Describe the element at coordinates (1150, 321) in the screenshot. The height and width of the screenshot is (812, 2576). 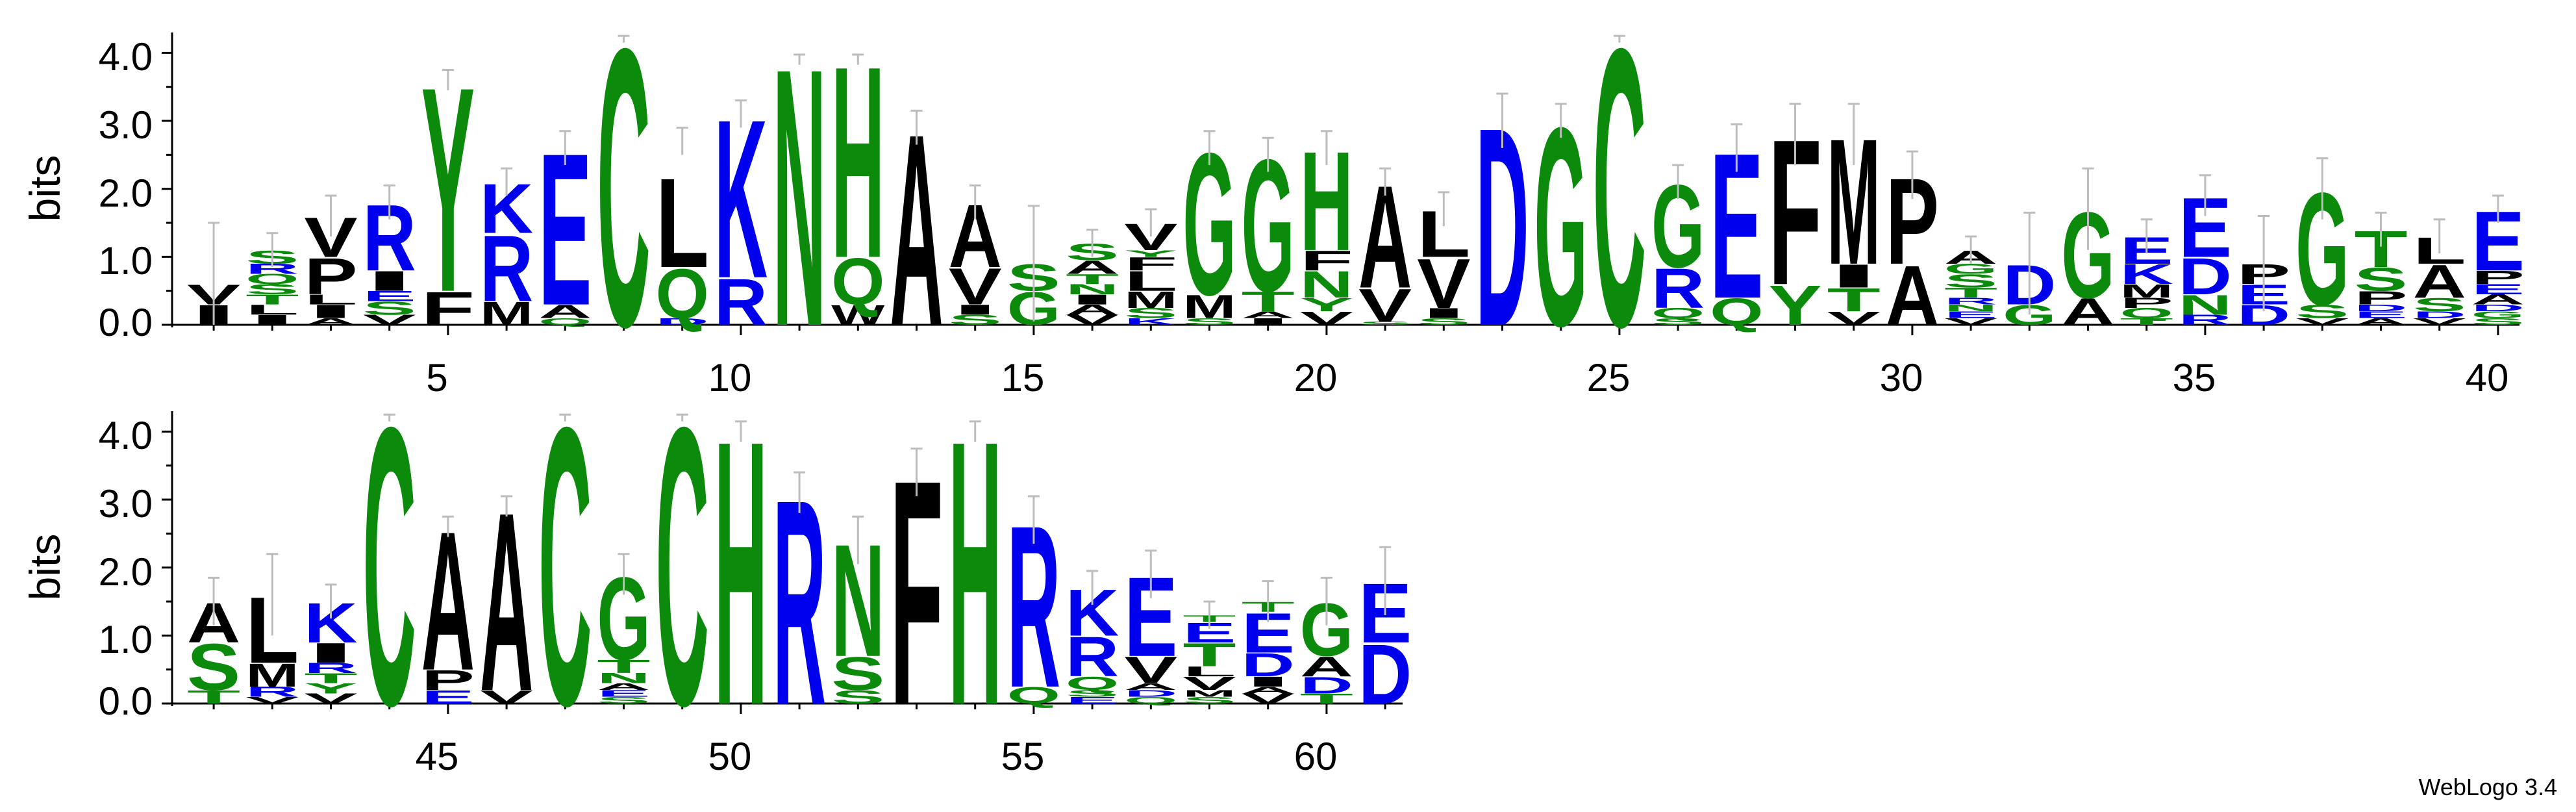
I see `residue-K: K` at that location.